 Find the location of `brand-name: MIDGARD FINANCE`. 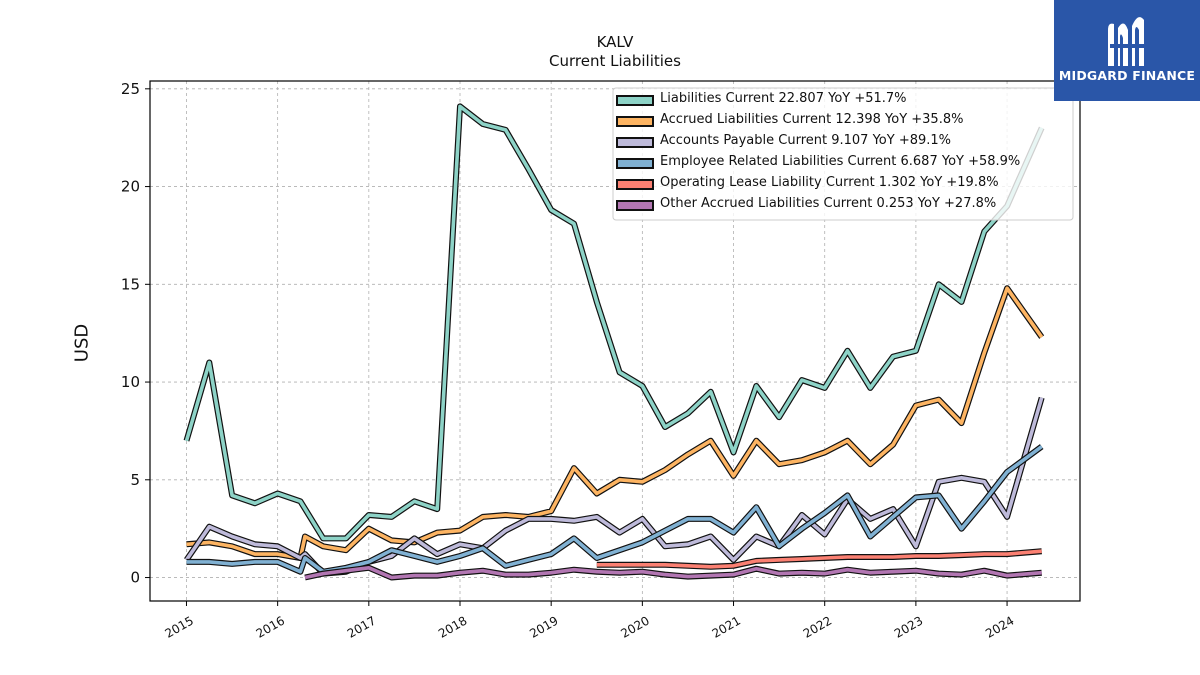

brand-name: MIDGARD FINANCE is located at coordinates (1127, 75).